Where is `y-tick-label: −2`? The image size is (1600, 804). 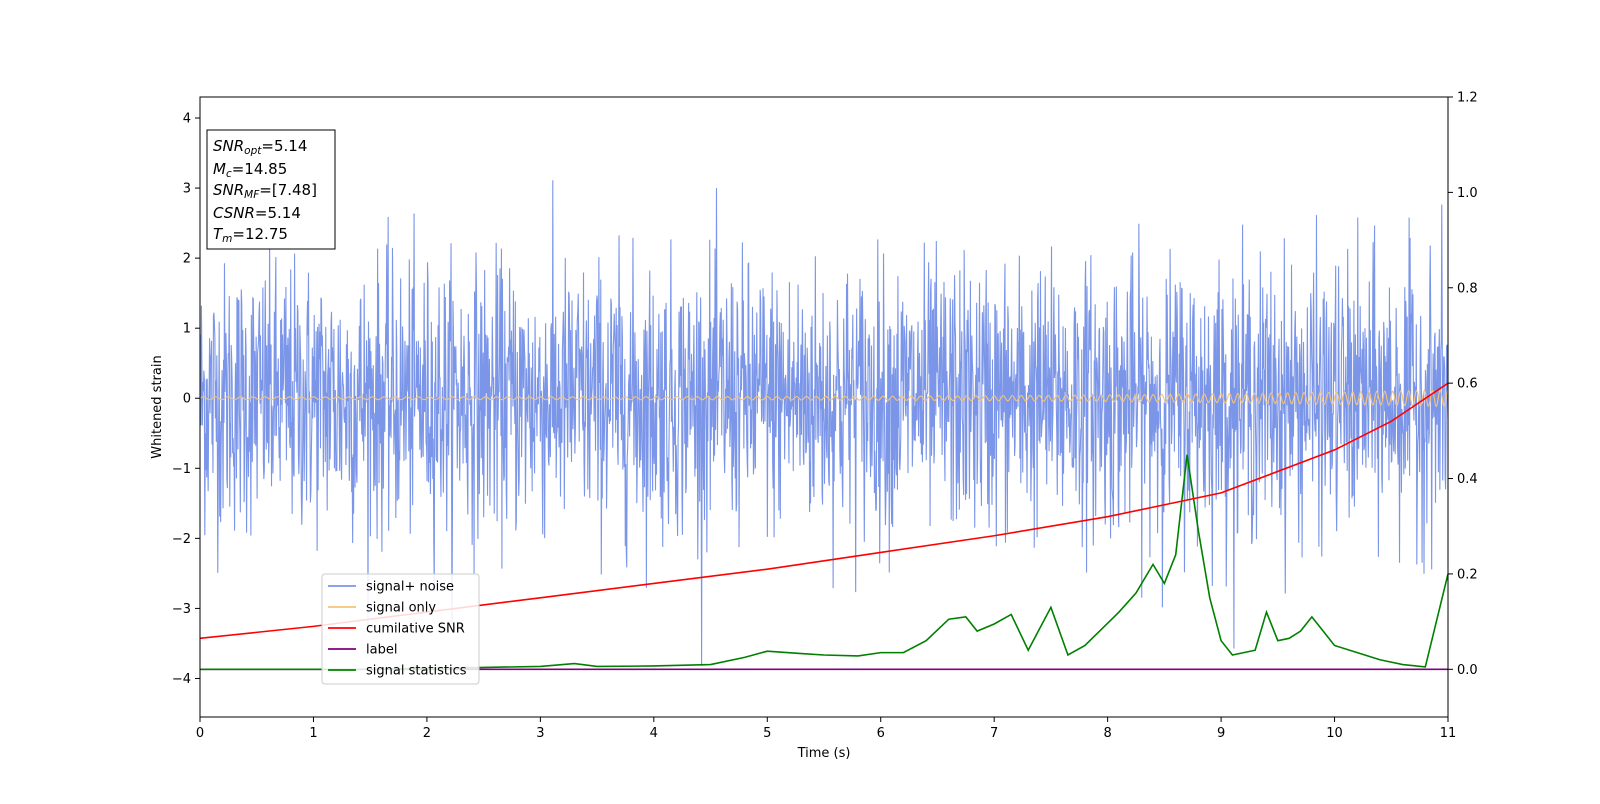
y-tick-label: −2 is located at coordinates (181, 539).